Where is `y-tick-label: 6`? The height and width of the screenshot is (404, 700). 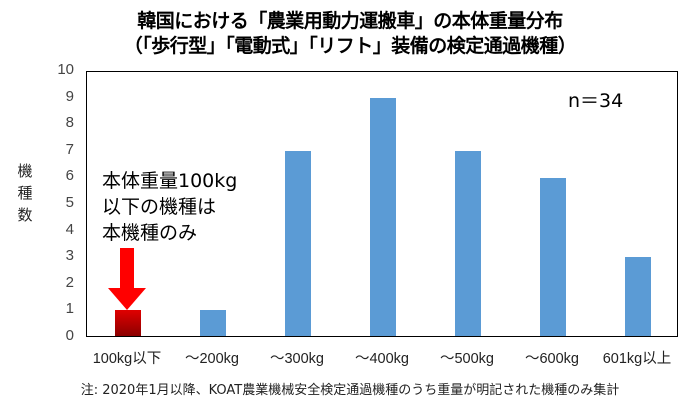 y-tick-label: 6 is located at coordinates (69, 176).